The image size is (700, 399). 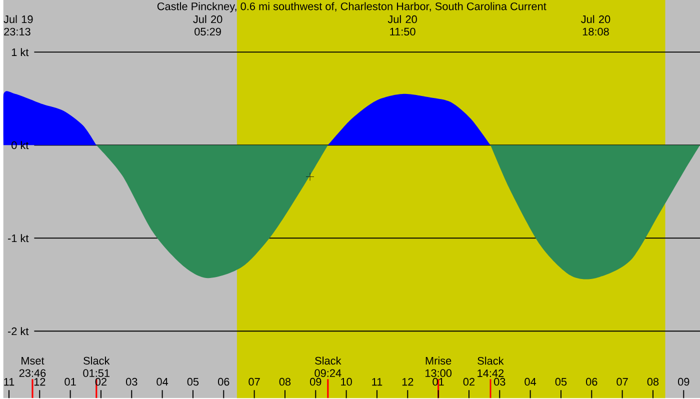 What do you see at coordinates (207, 25) in the screenshot?
I see `annotation: Jul 20 05:29` at bounding box center [207, 25].